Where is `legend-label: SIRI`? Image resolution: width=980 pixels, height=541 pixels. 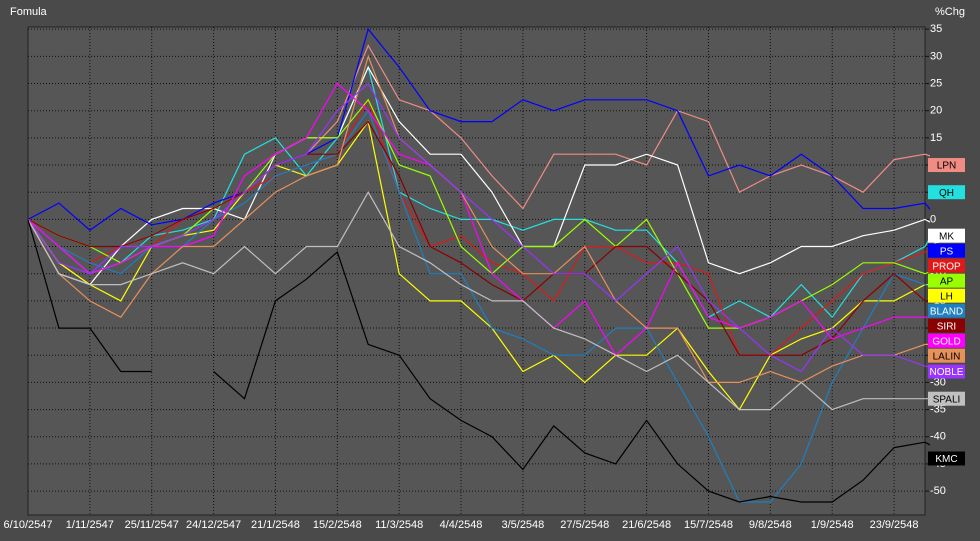 legend-label: SIRI is located at coordinates (946, 326).